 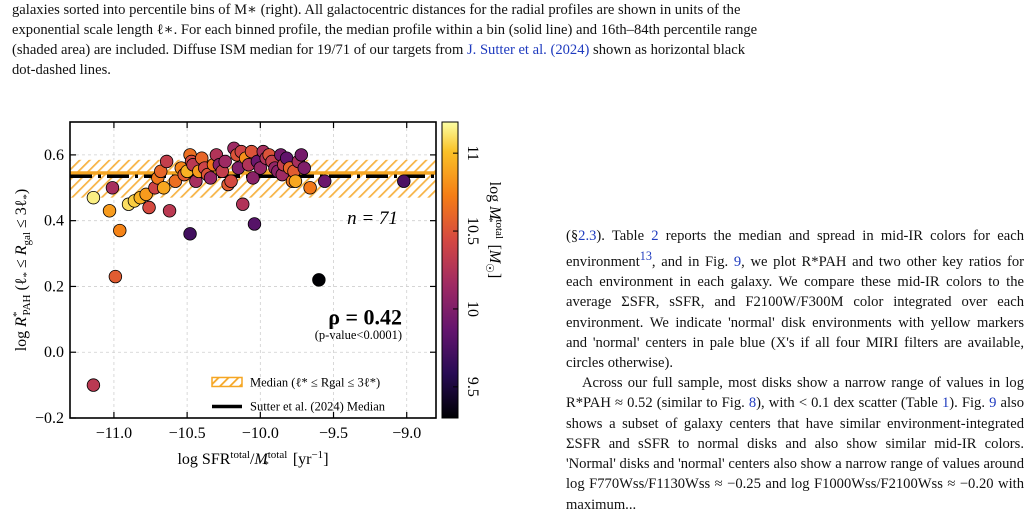 I want to click on y-tick-label: −0.2, so click(x=49, y=418).